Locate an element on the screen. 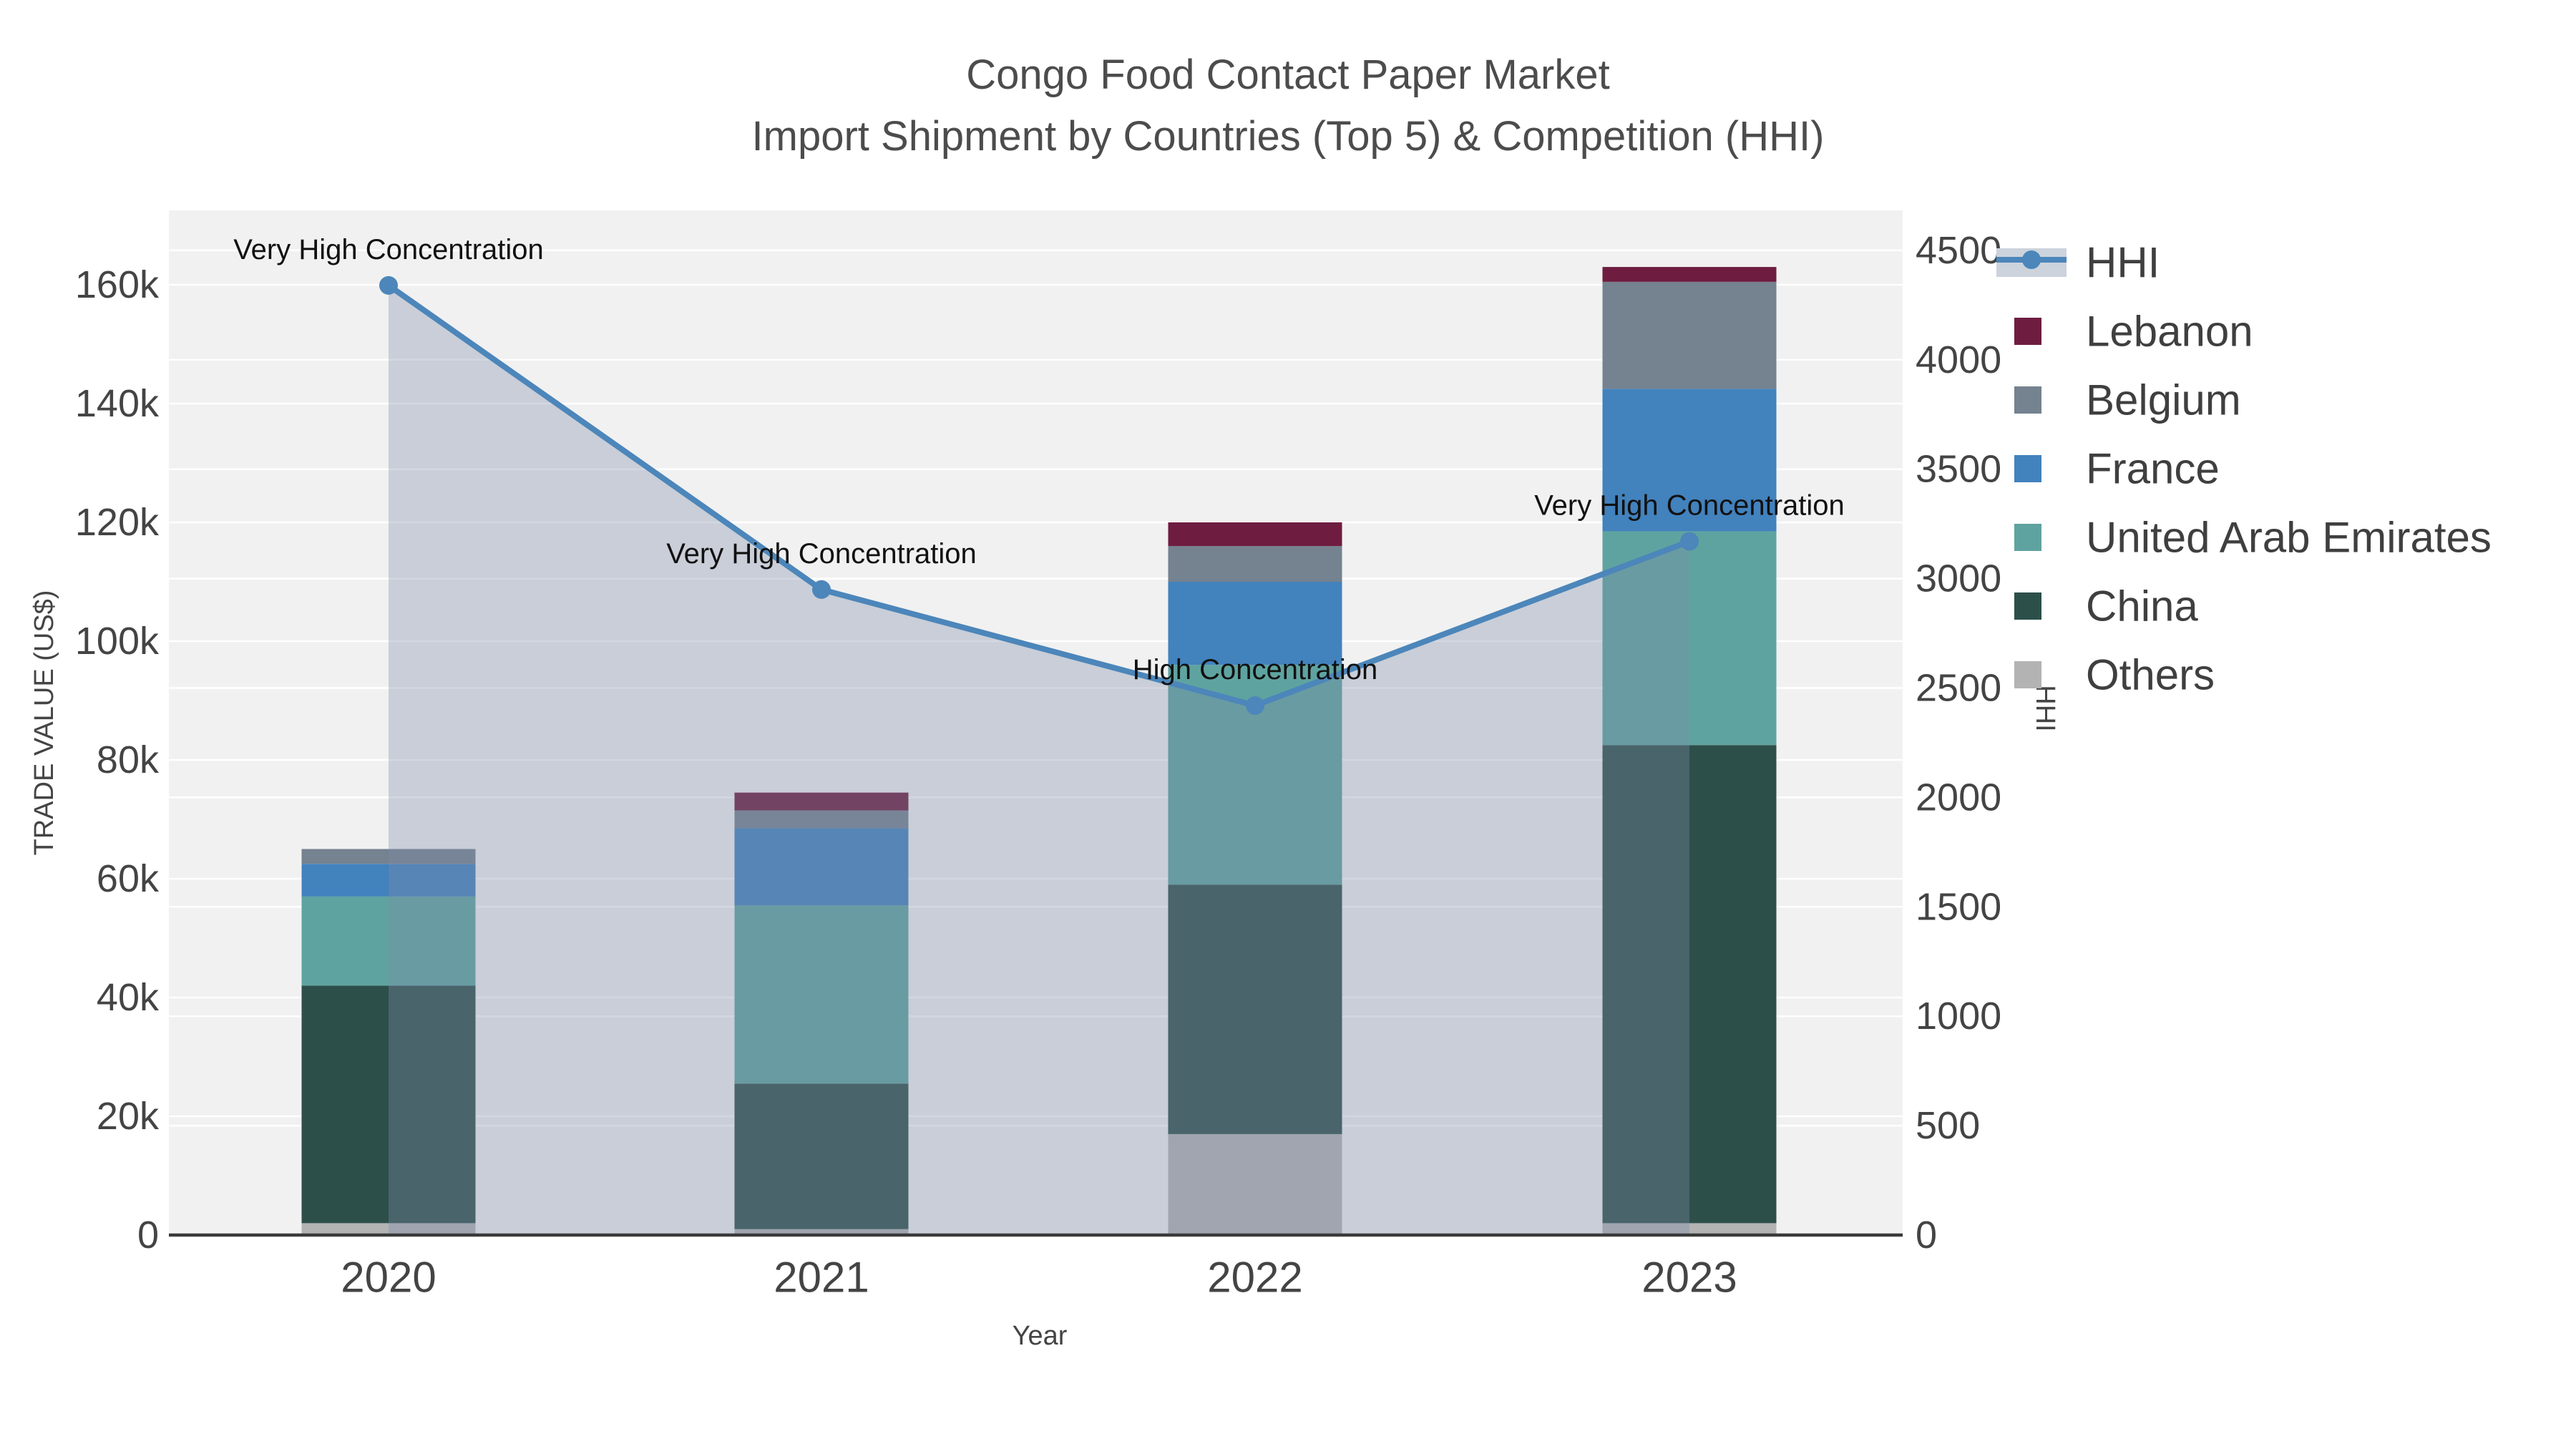 The height and width of the screenshot is (1449, 2576). legend-label: China is located at coordinates (2142, 606).